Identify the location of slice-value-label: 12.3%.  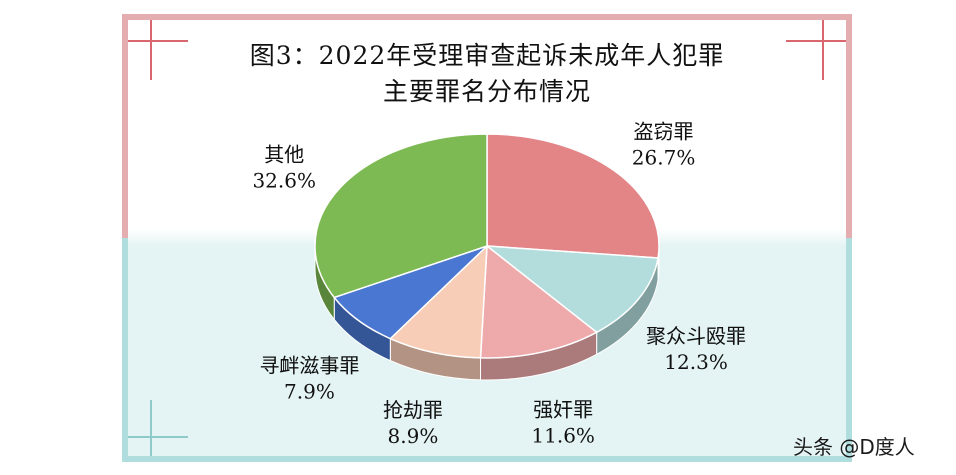
(696, 362).